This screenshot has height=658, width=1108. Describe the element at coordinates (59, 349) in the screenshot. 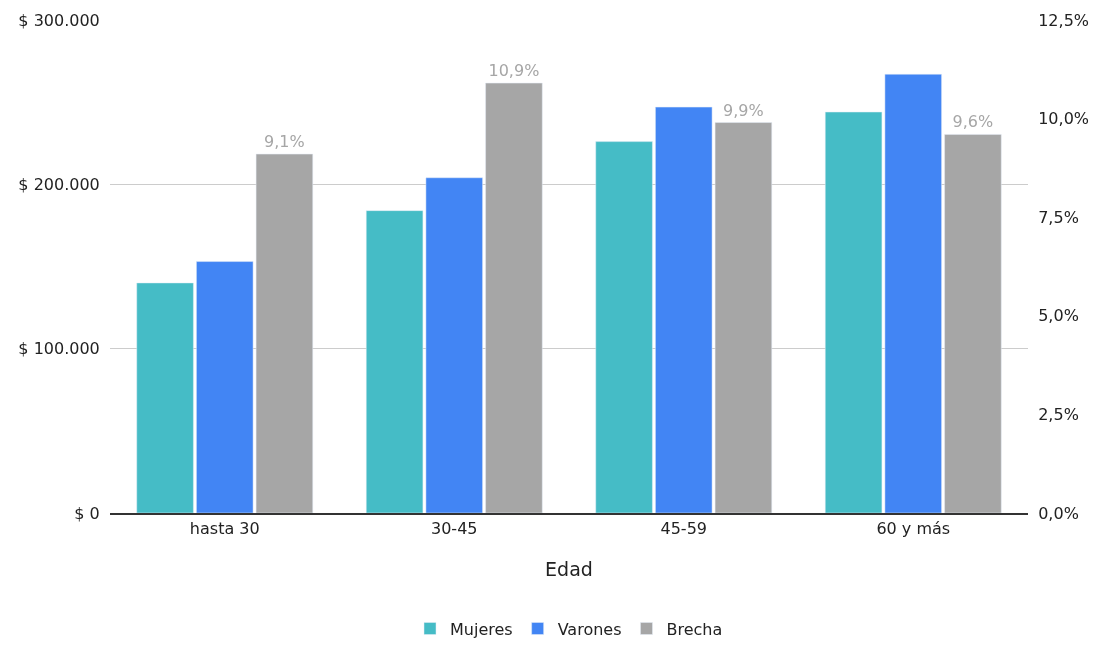

I see `y-tick-label: $ 100.000` at that location.